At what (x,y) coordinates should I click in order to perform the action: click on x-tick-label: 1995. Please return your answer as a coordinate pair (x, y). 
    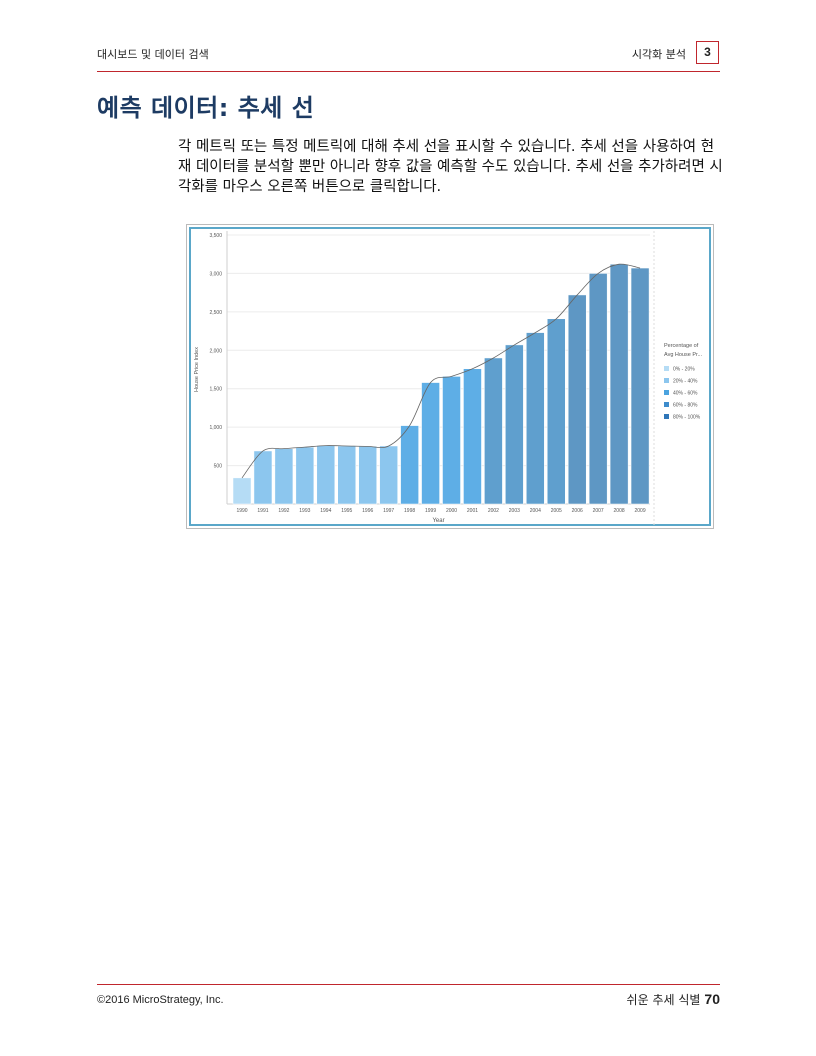
    Looking at the image, I should click on (346, 511).